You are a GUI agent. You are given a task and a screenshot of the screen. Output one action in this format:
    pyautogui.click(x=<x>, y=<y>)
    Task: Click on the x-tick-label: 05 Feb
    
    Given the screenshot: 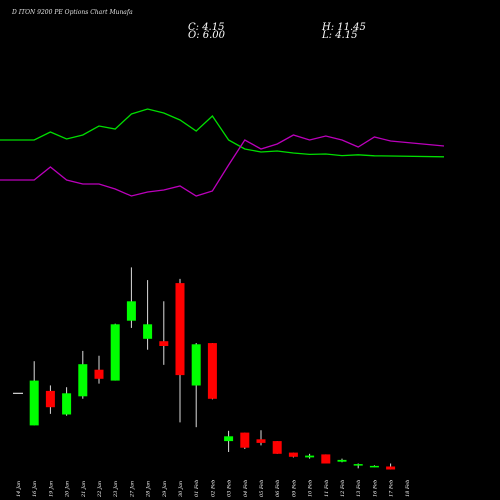 What is the action you would take?
    pyautogui.click(x=262, y=488)
    